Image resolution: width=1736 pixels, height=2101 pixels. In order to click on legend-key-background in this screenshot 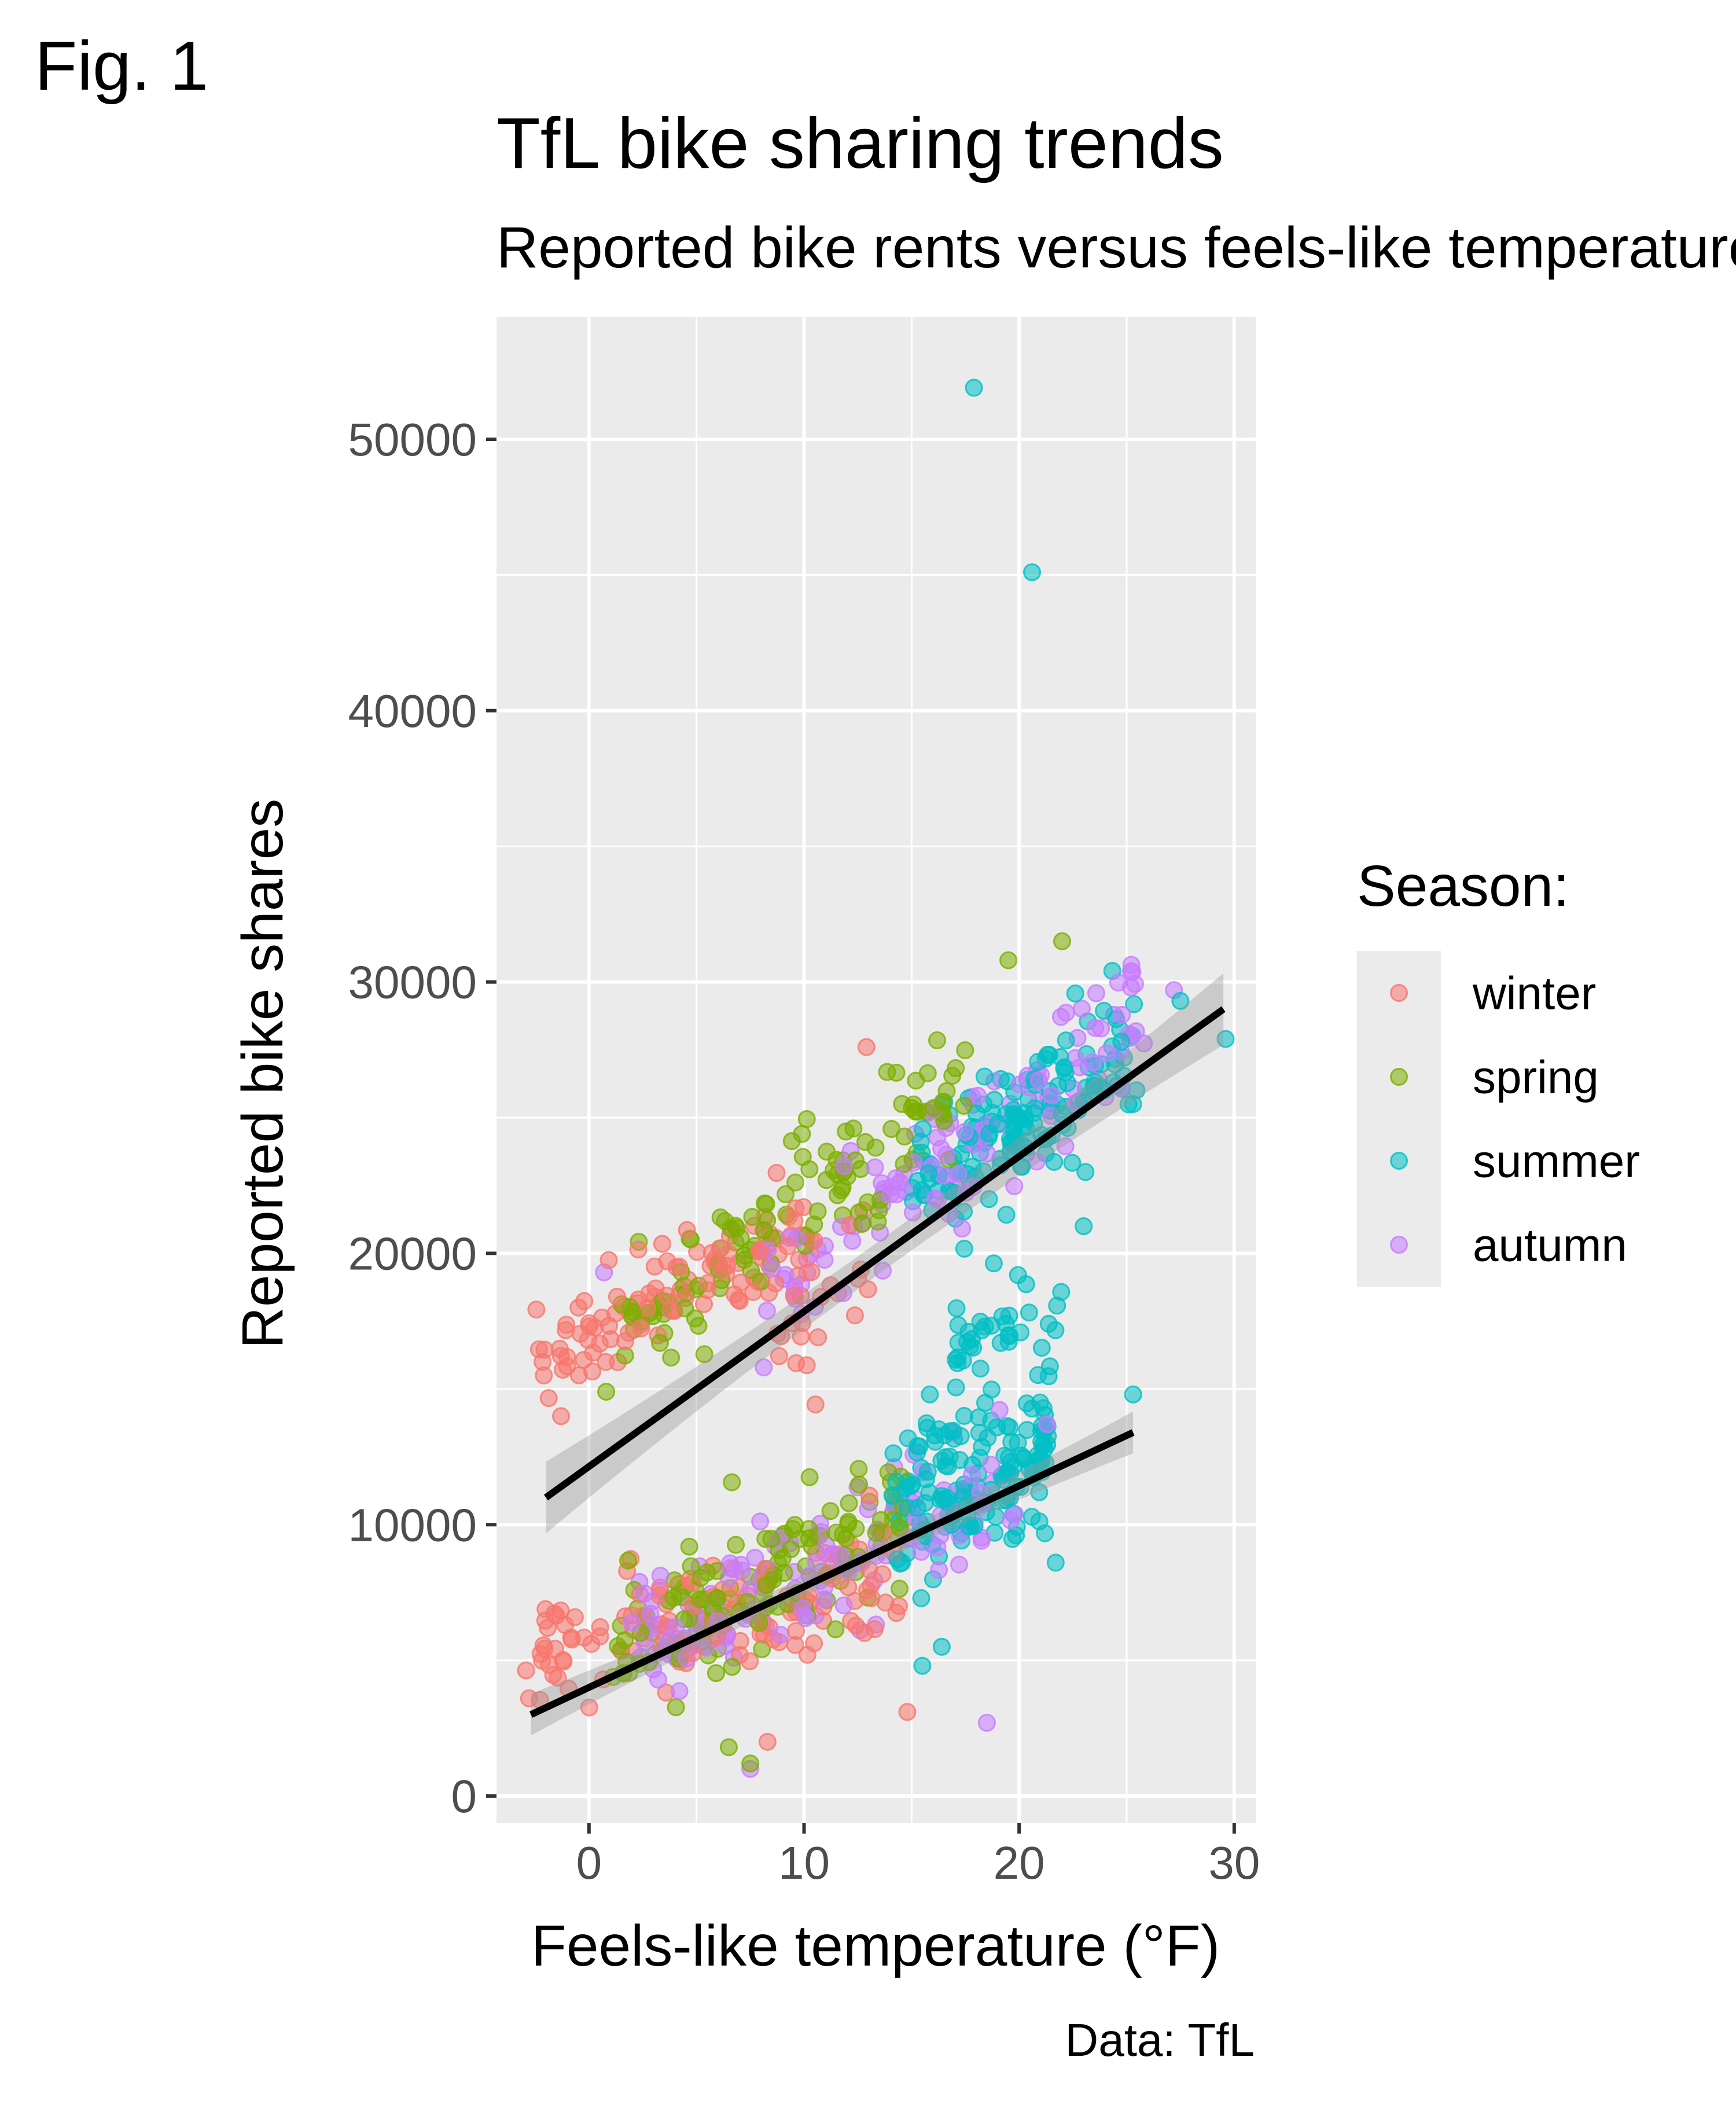, I will do `click(1399, 1119)`.